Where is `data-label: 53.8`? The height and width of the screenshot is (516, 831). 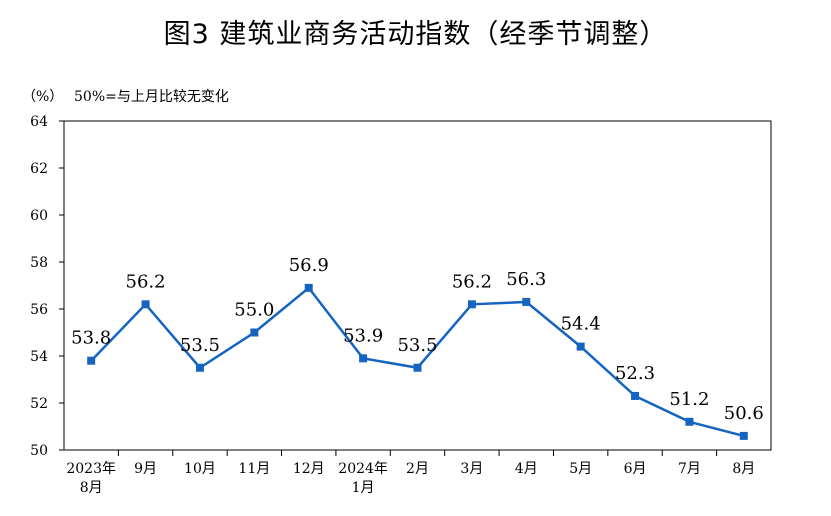
data-label: 53.8 is located at coordinates (91, 338).